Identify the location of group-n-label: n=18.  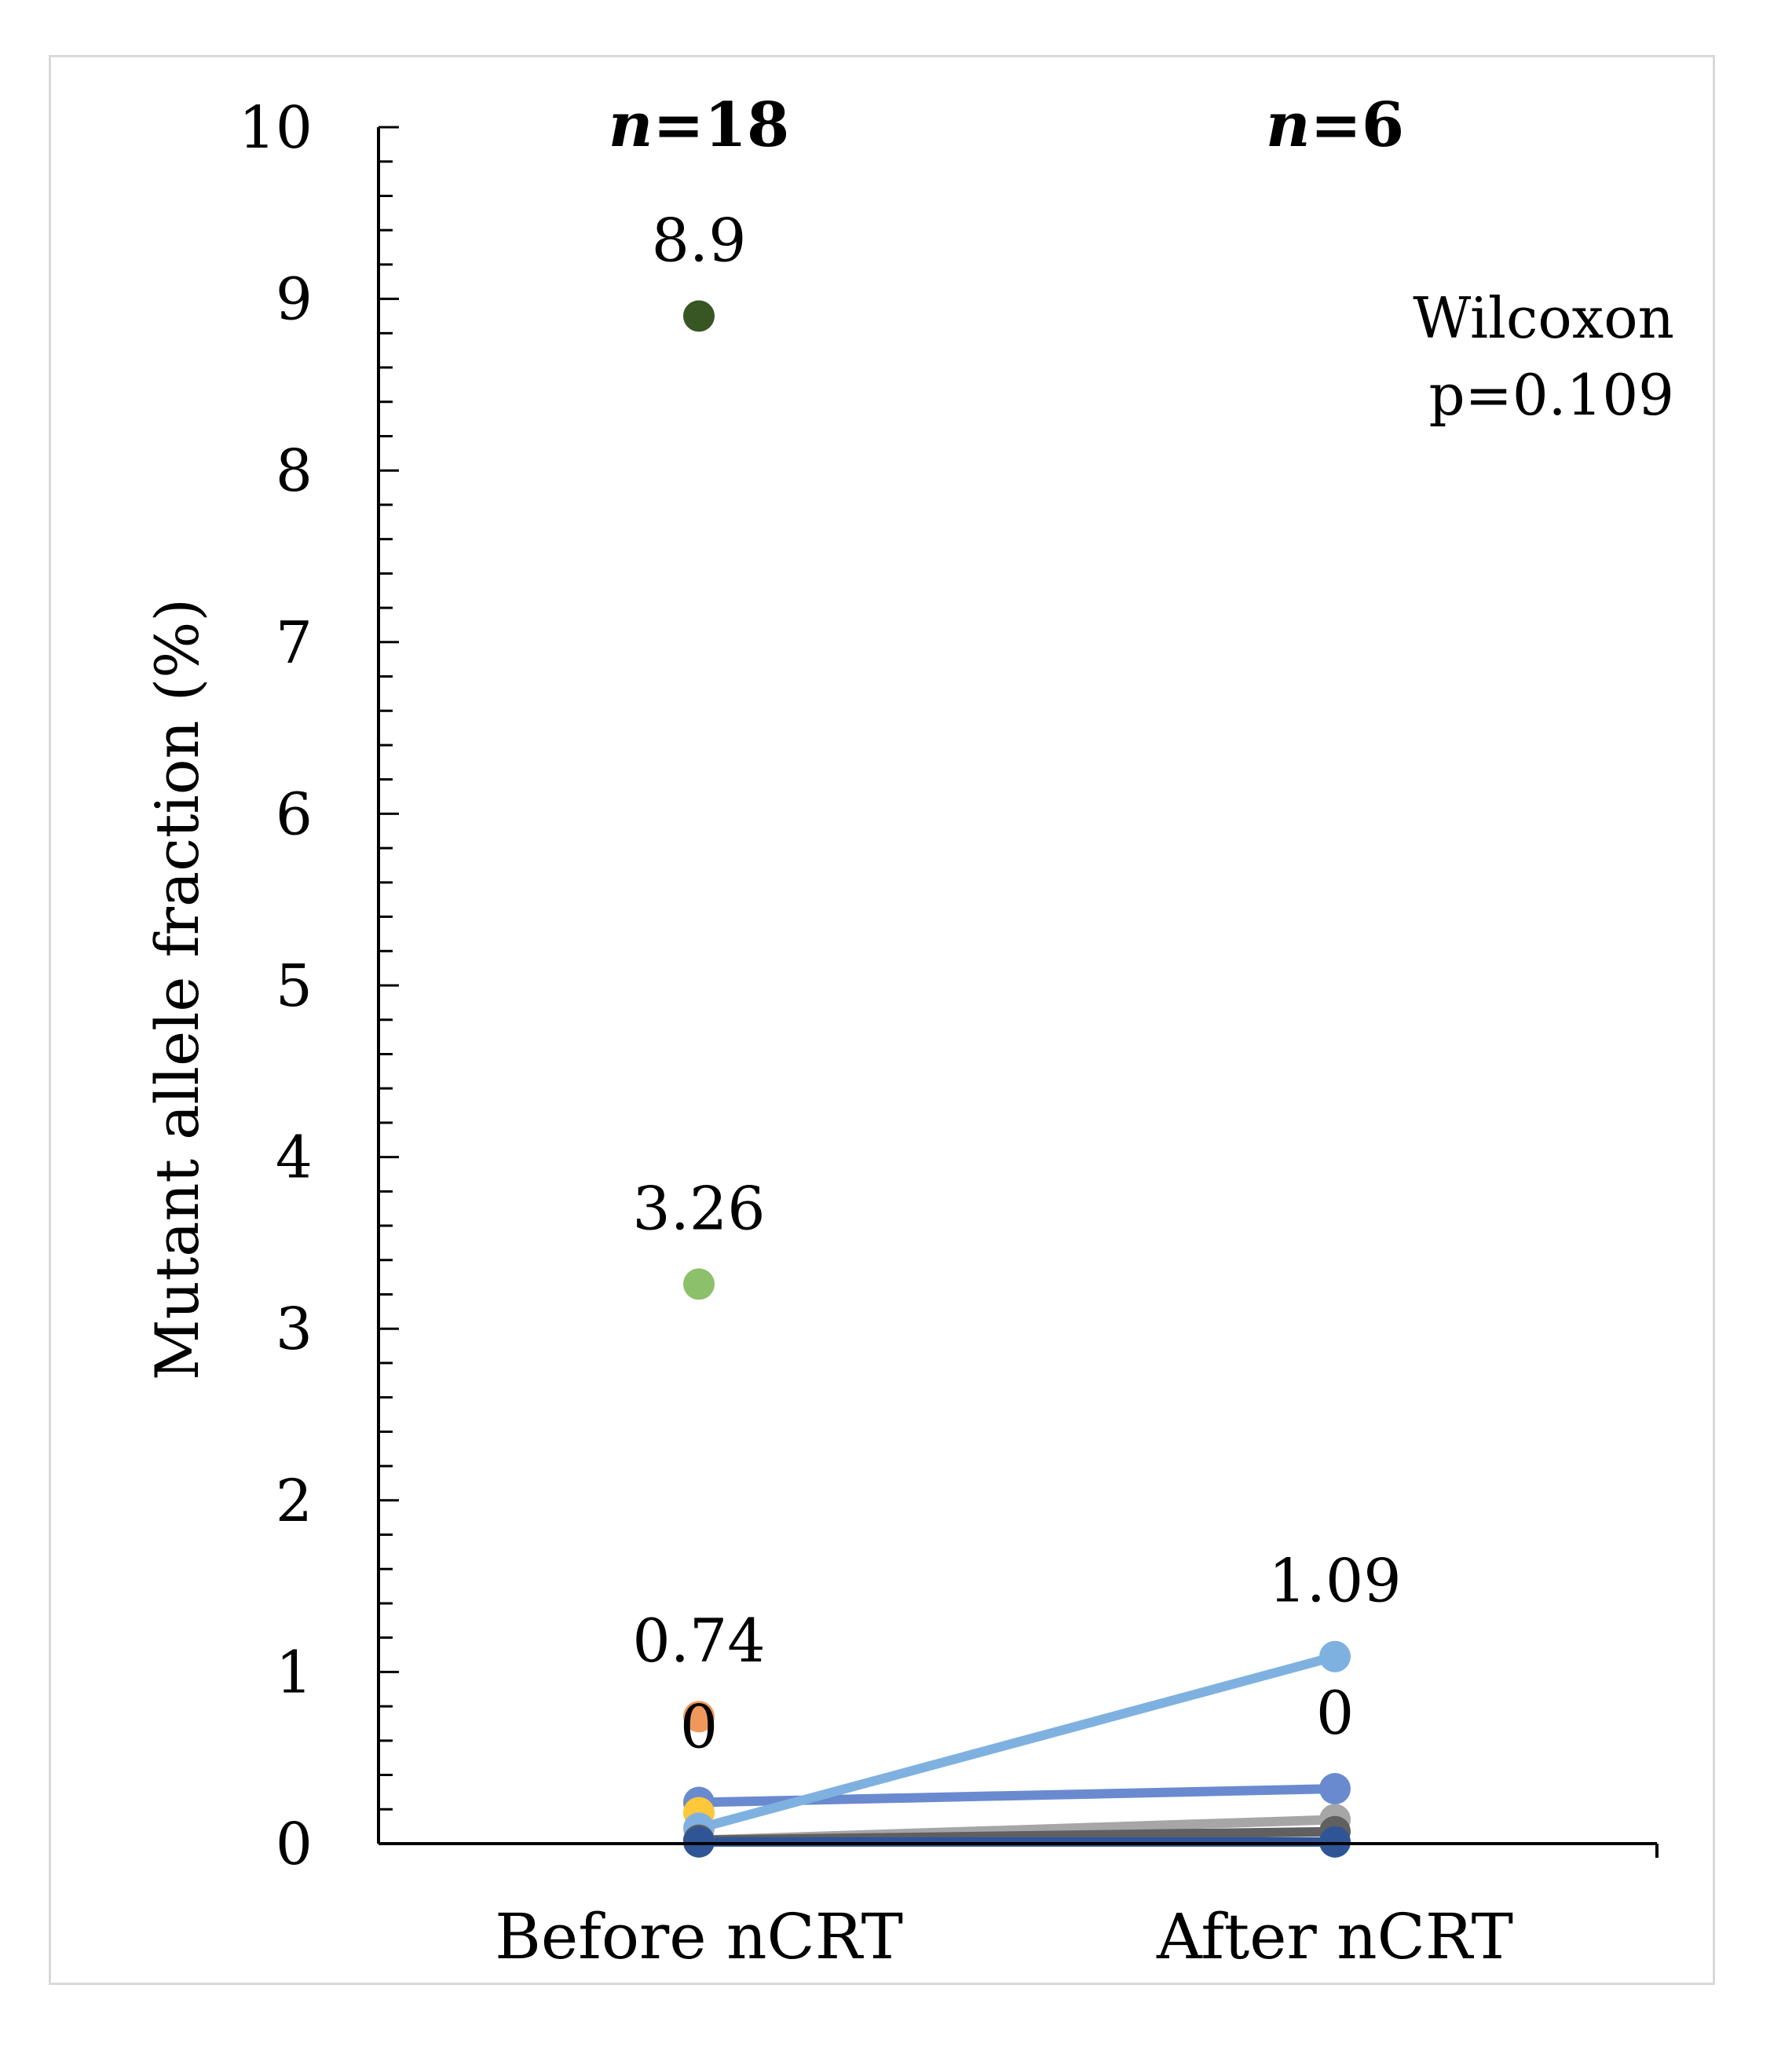
(699, 126).